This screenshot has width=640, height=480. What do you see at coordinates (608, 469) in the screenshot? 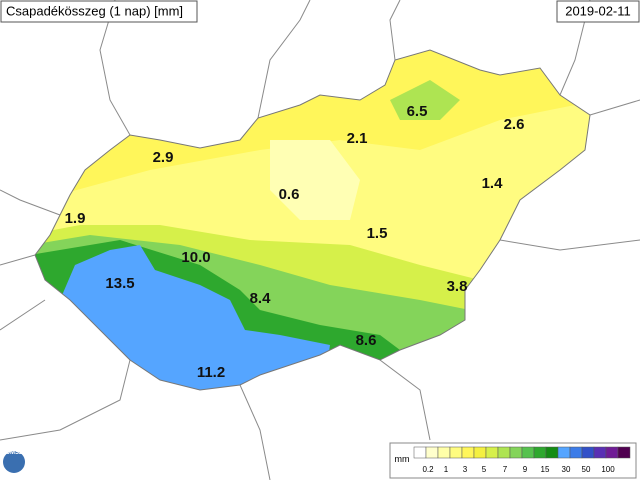
I see `legend-label: 100` at bounding box center [608, 469].